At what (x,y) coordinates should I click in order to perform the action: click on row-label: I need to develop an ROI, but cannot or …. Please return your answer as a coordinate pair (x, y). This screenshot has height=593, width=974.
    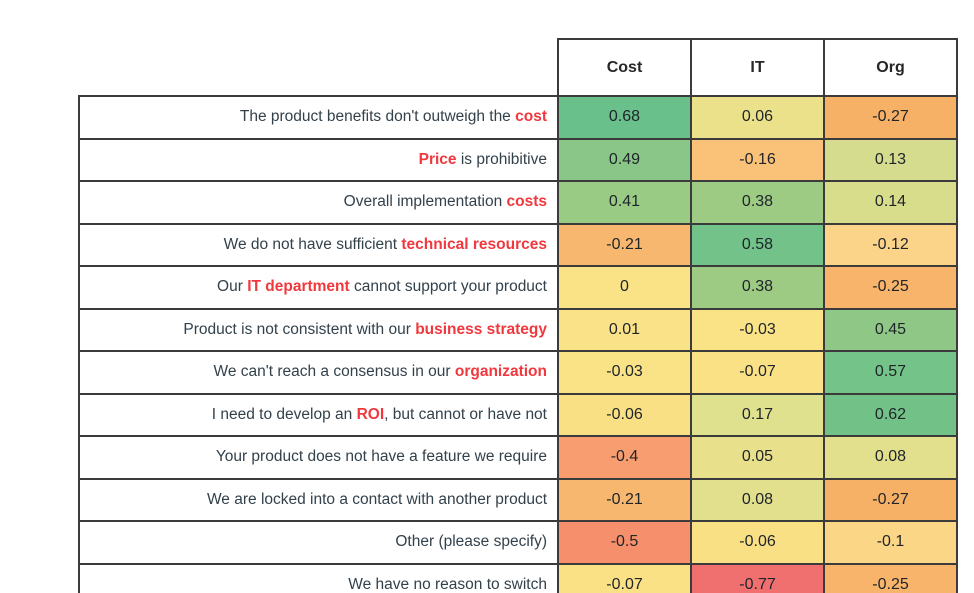
    Looking at the image, I should click on (318, 414).